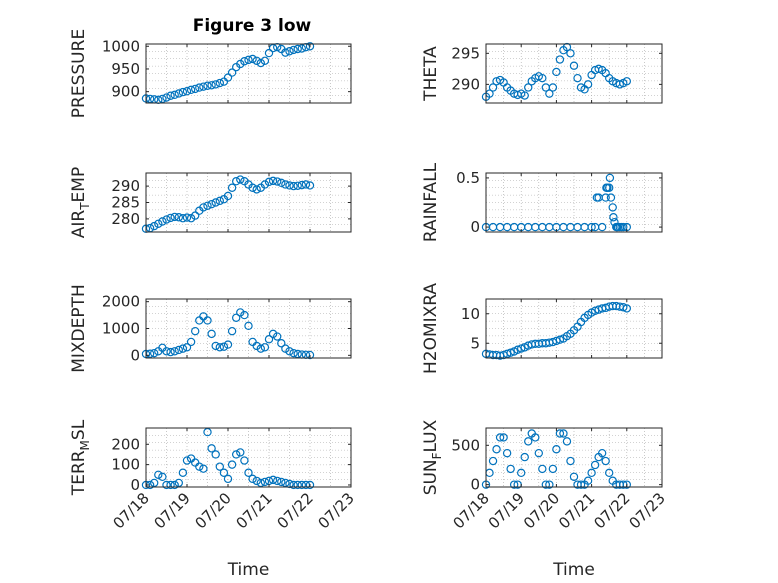  Describe the element at coordinates (125, 465) in the screenshot. I see `y-tick-label: 100` at that location.